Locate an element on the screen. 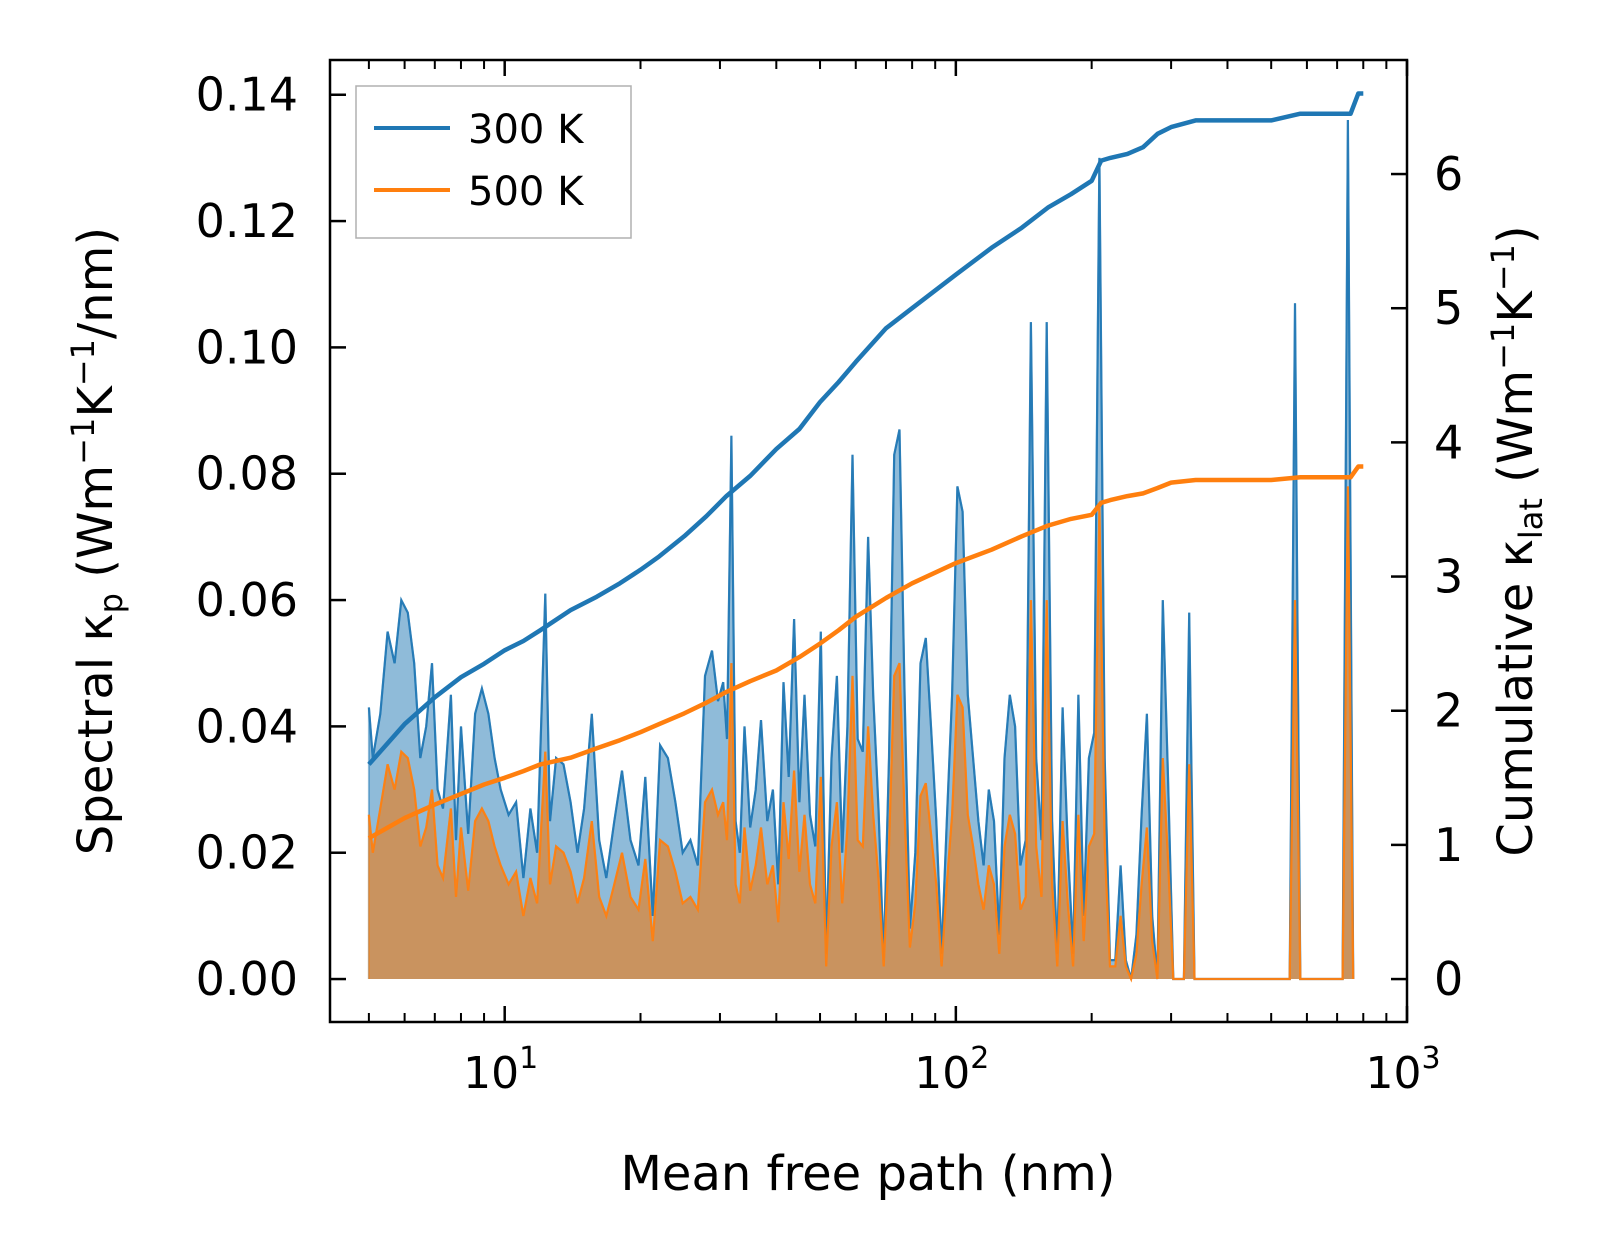 The image size is (1623, 1254). y-right-label-suffix: ) is located at coordinates (1516, 234).